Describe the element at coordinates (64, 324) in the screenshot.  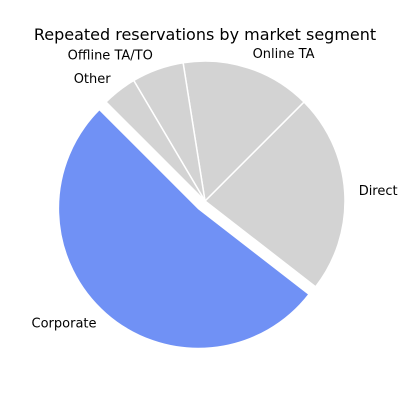
I see `pie-label-corporate: Corporate` at that location.